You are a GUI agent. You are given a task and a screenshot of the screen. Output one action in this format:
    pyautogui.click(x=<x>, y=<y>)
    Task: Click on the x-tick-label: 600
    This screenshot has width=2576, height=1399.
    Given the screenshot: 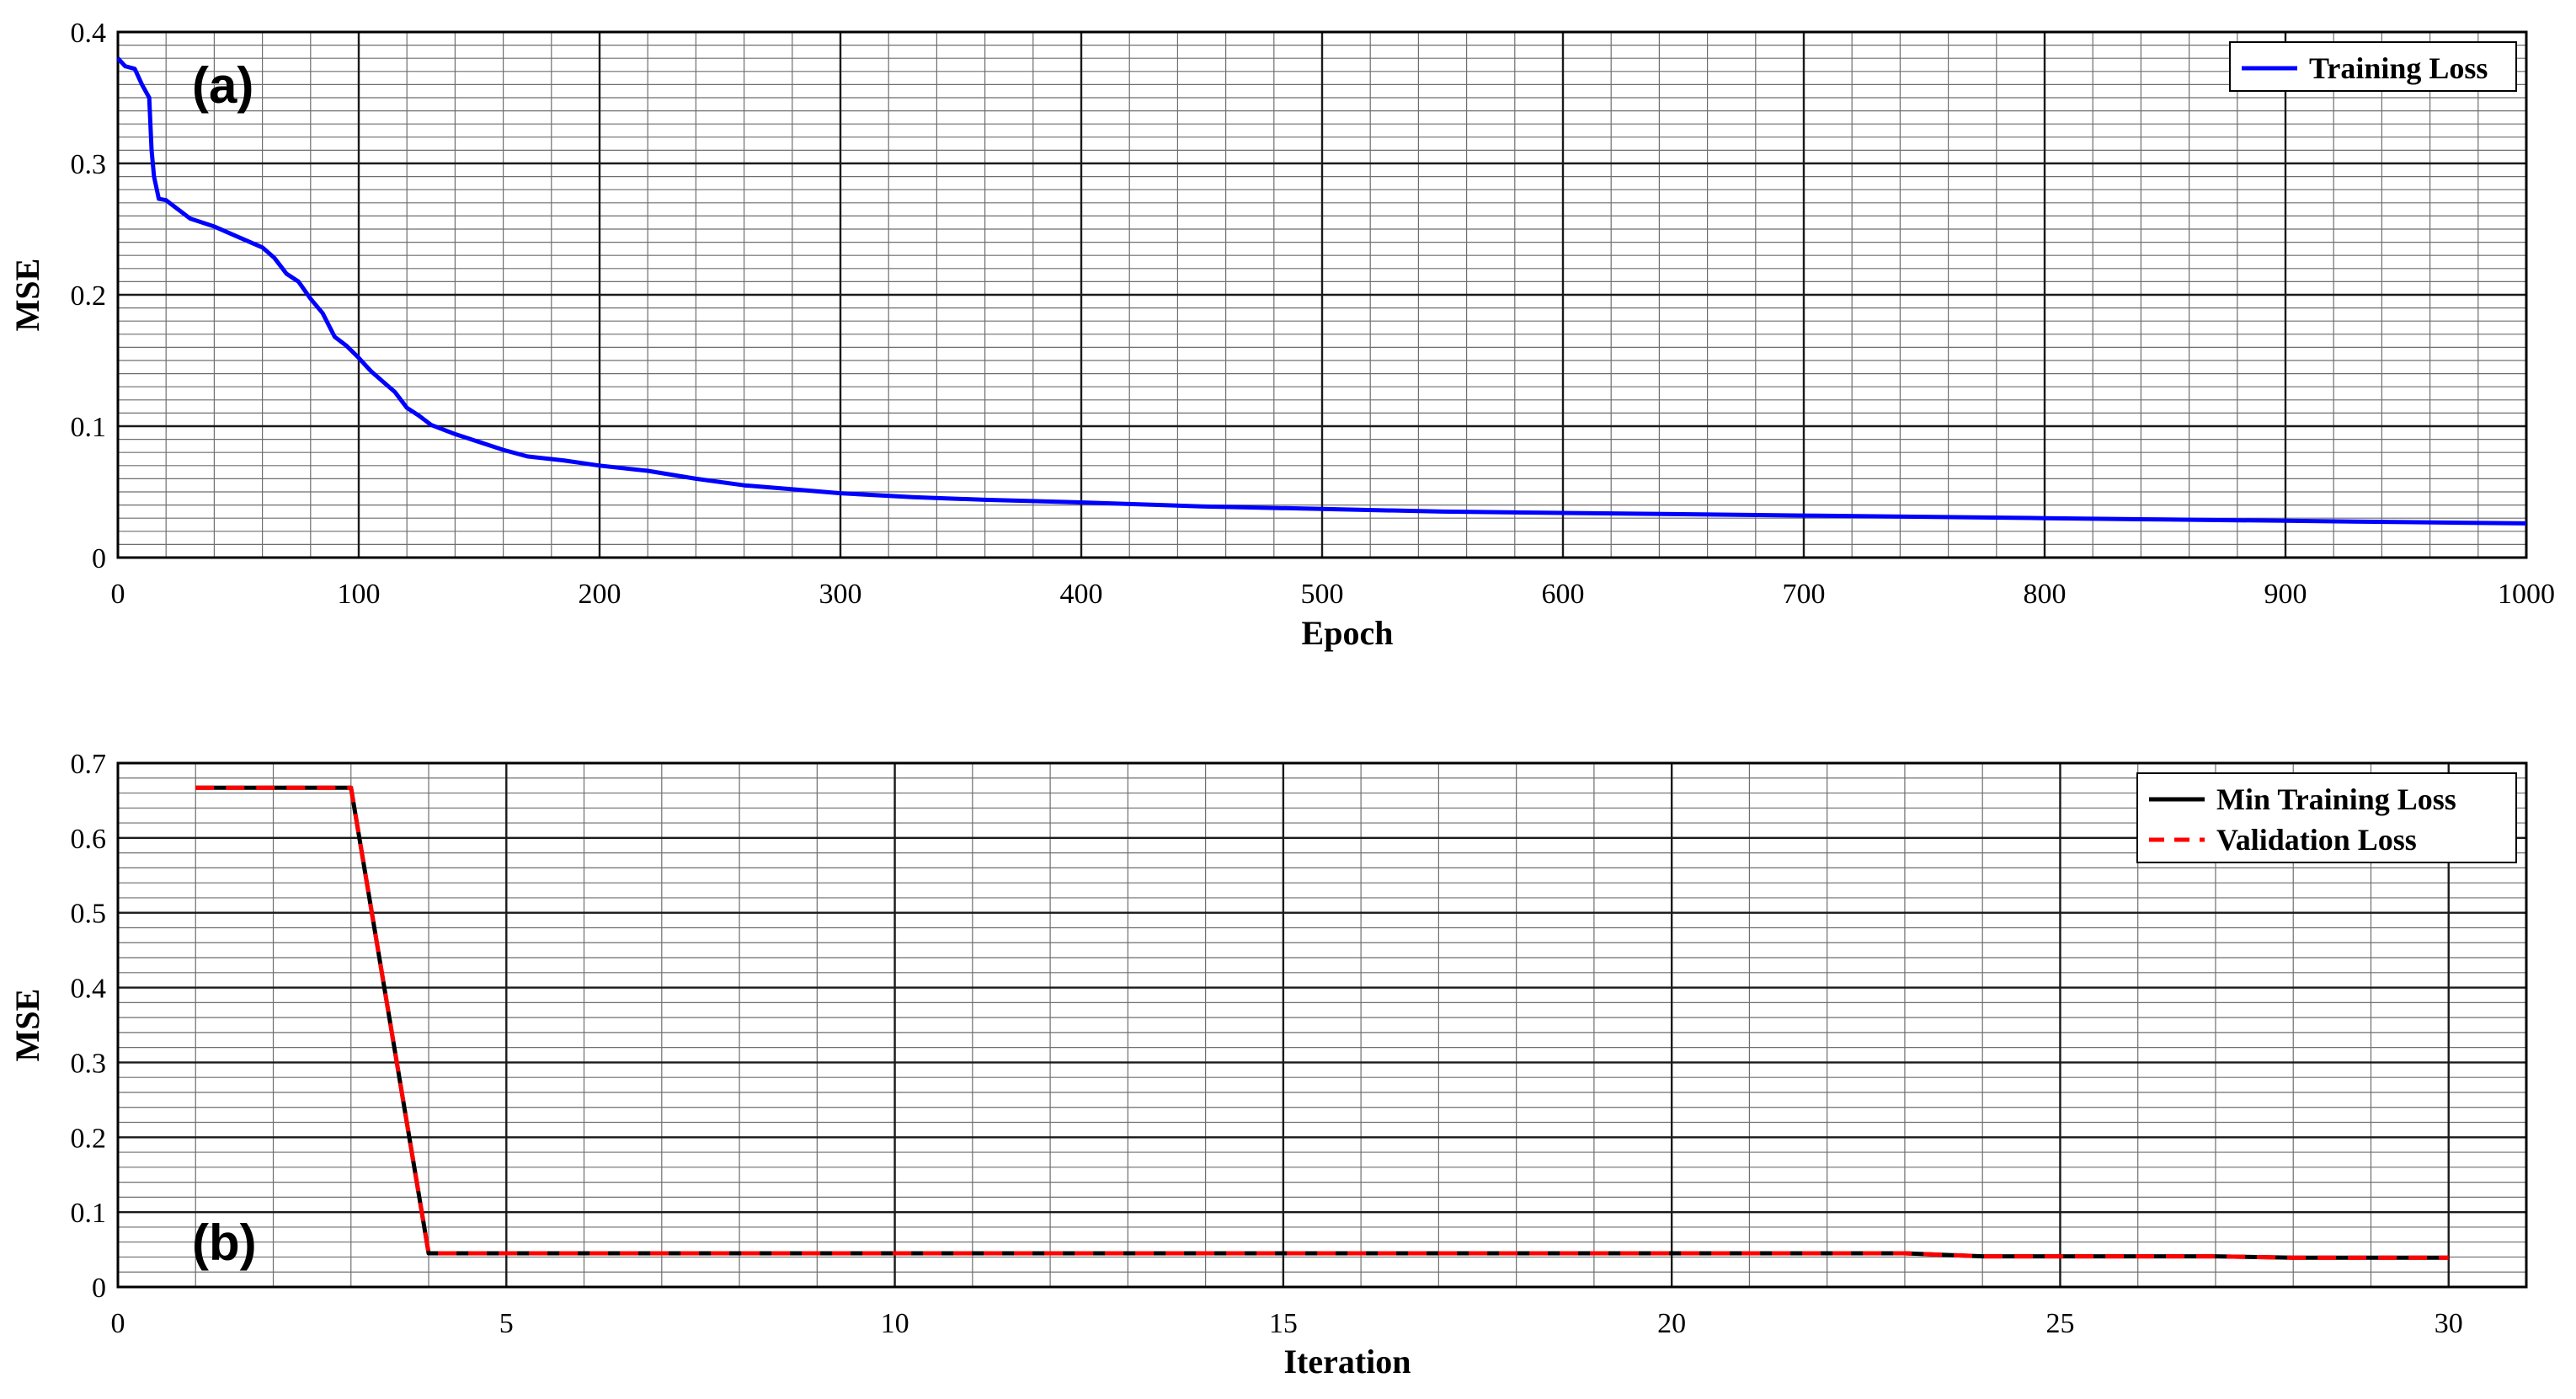 What is the action you would take?
    pyautogui.click(x=1563, y=594)
    